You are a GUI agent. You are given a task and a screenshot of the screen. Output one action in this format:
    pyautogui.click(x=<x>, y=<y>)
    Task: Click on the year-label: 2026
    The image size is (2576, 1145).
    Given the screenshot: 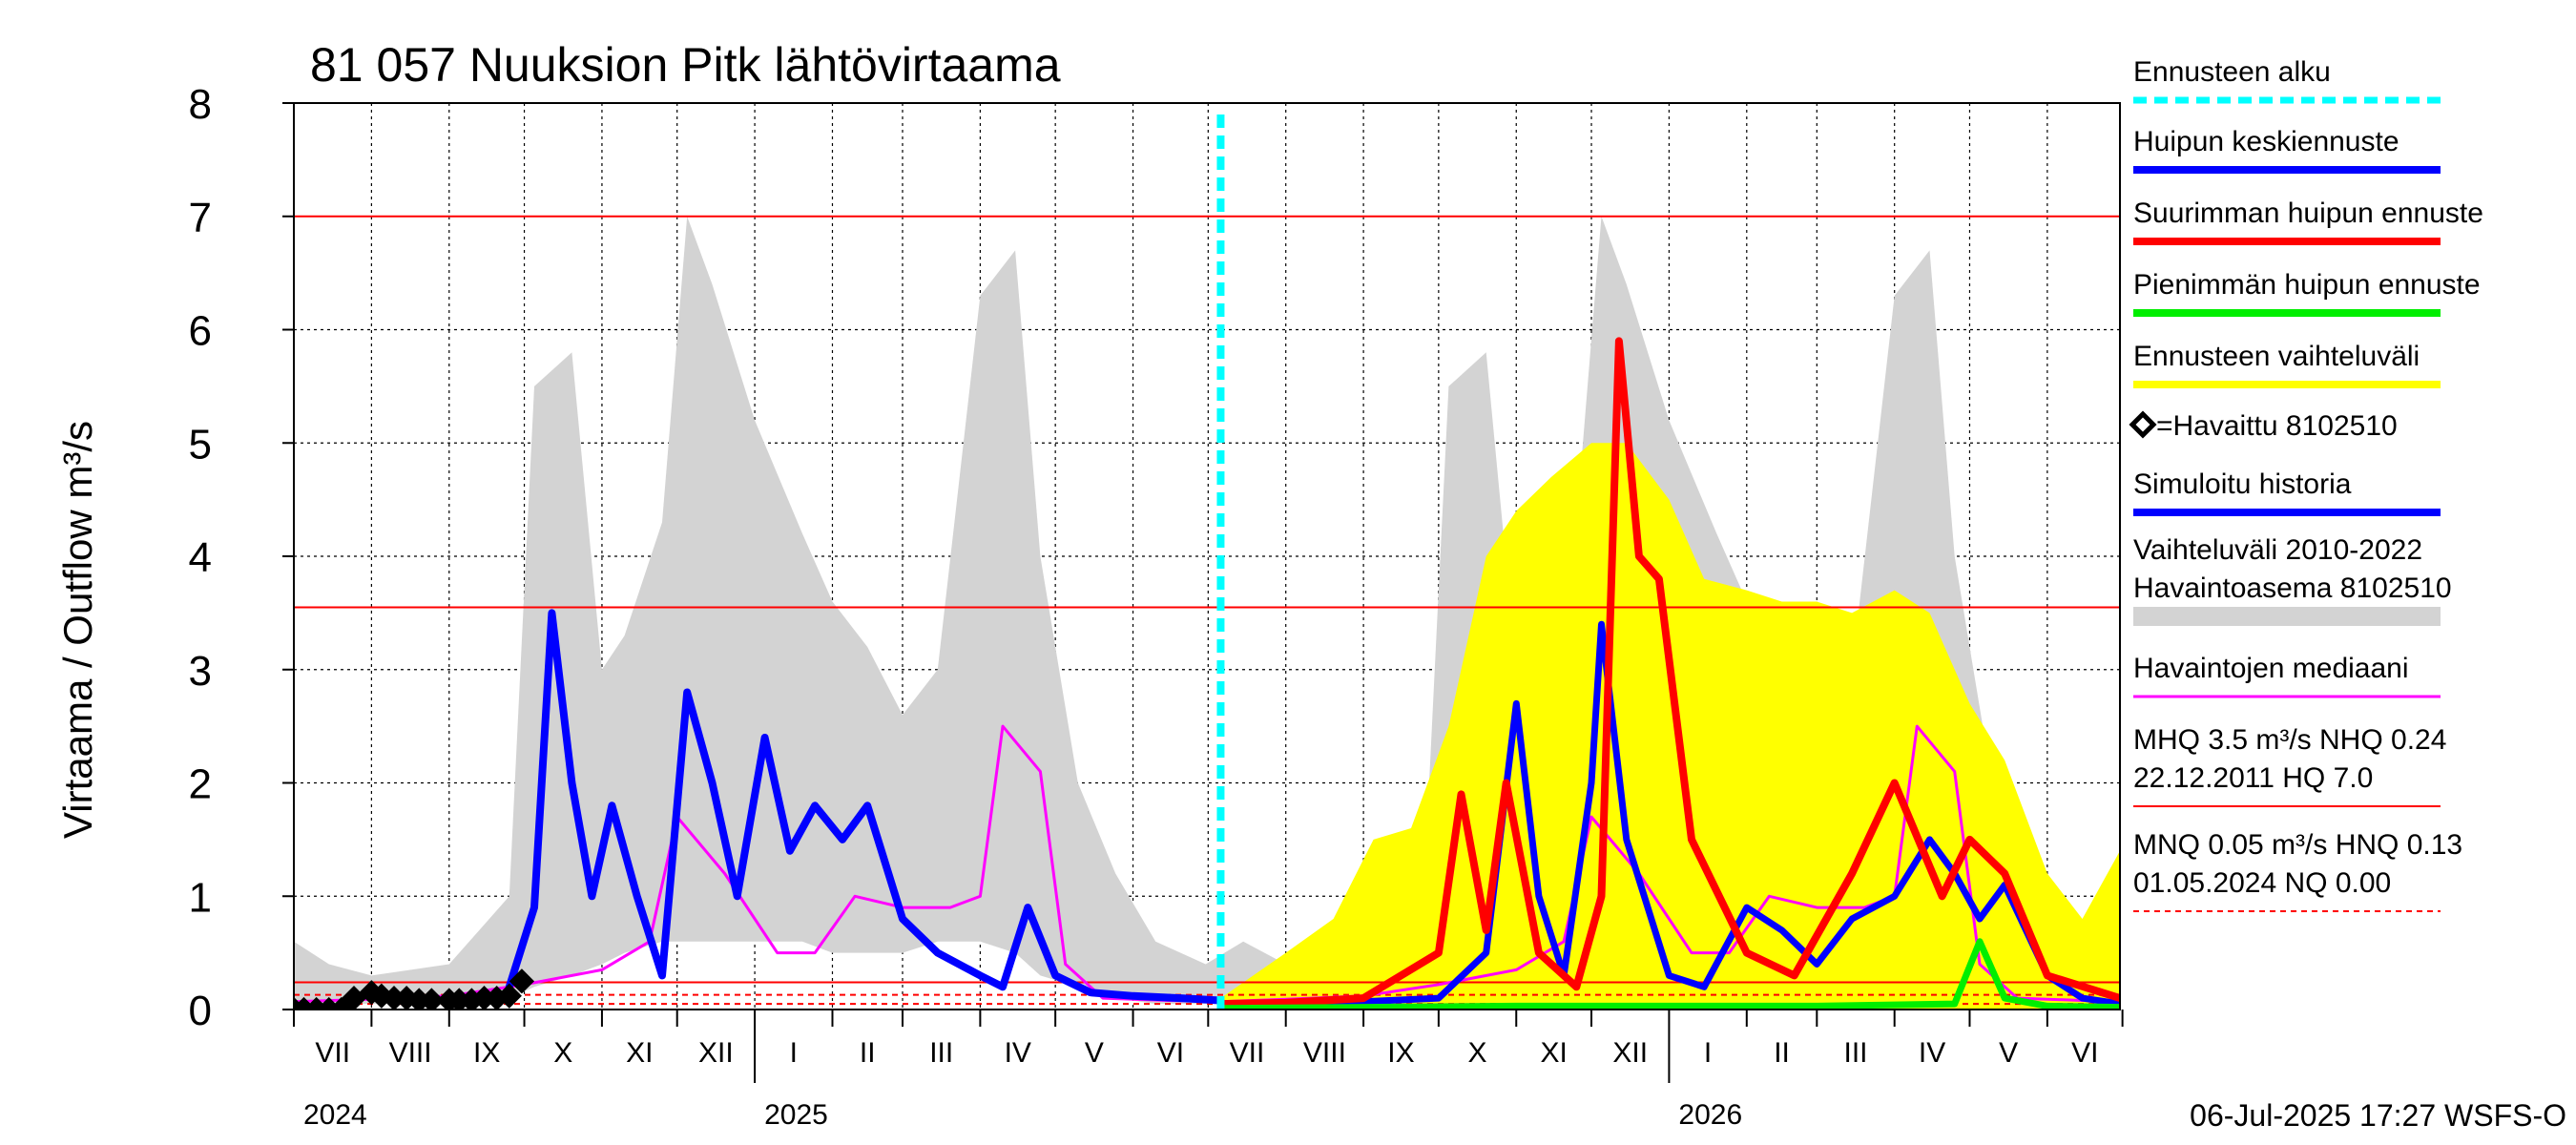 What is the action you would take?
    pyautogui.click(x=1710, y=1115)
    